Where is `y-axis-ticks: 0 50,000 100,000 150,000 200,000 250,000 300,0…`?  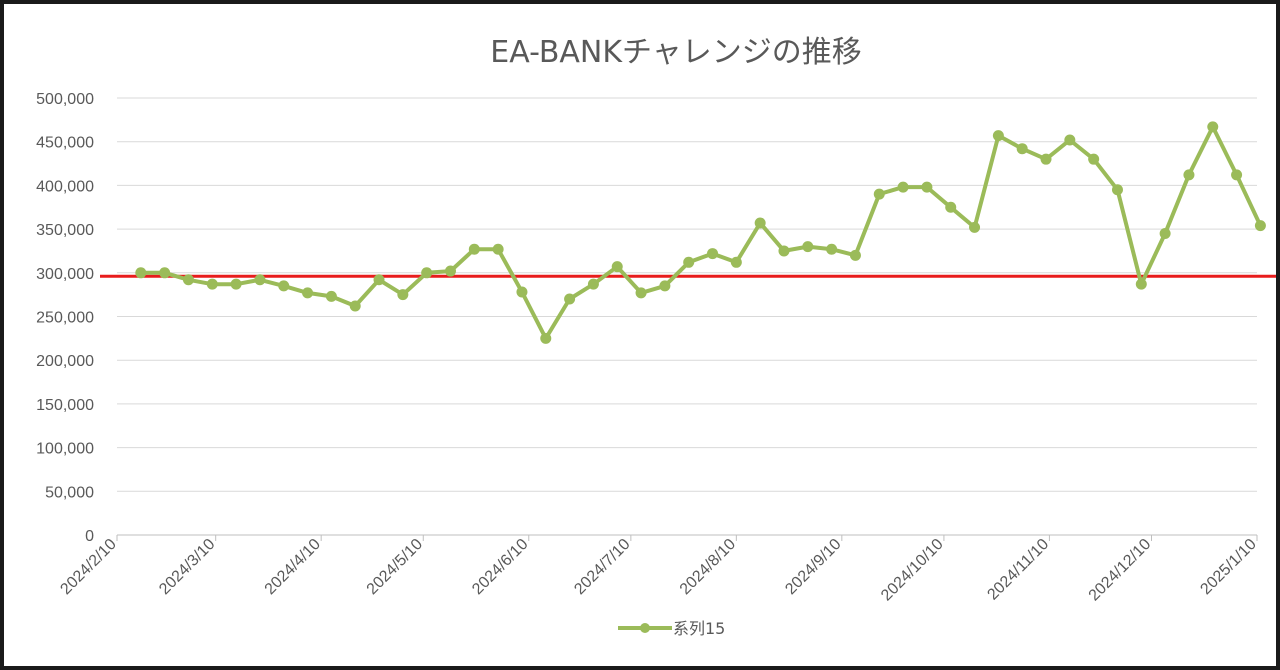 y-axis-ticks: 0 50,000 100,000 150,000 200,000 250,000 300,0… is located at coordinates (65, 318).